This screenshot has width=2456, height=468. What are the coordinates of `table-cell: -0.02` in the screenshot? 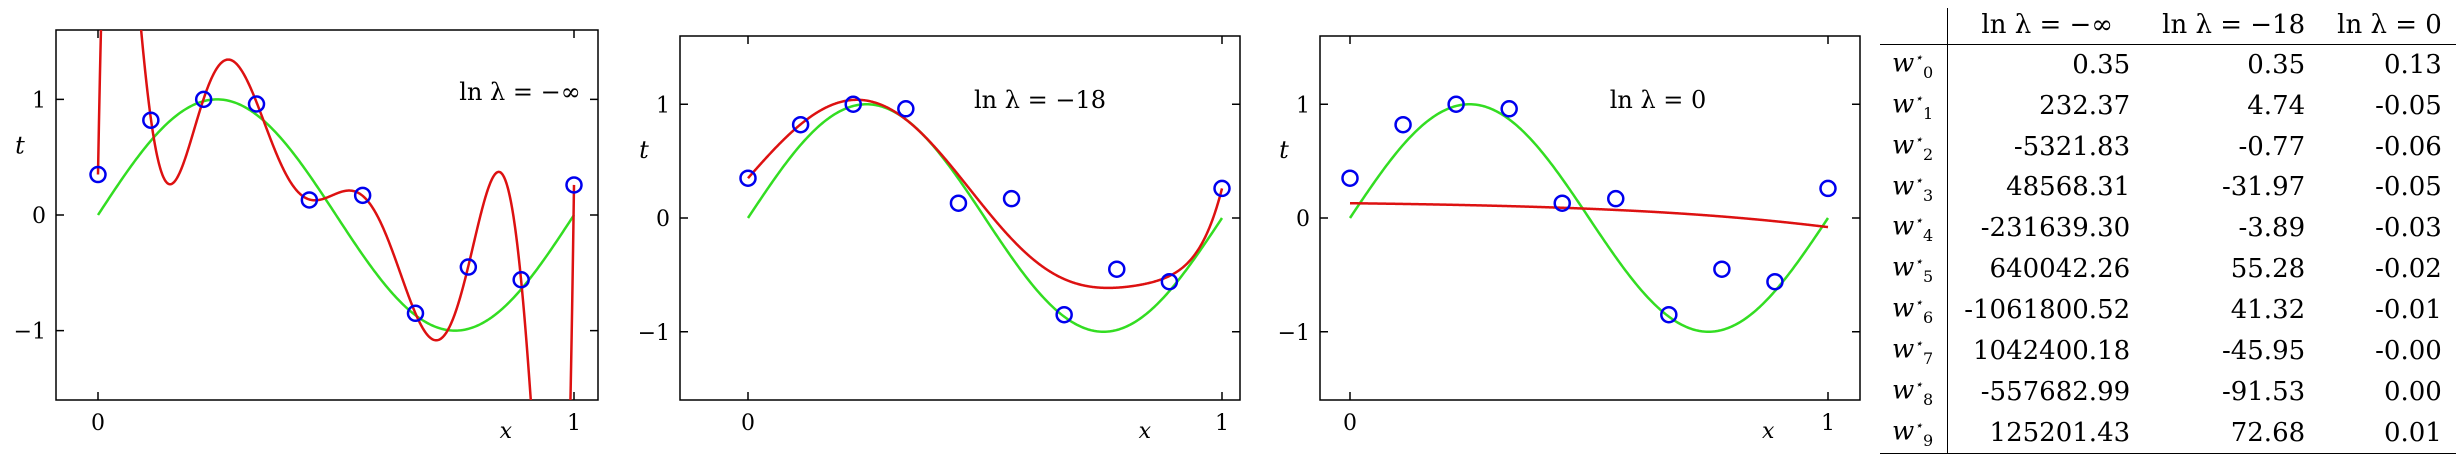 It's located at (2408, 269).